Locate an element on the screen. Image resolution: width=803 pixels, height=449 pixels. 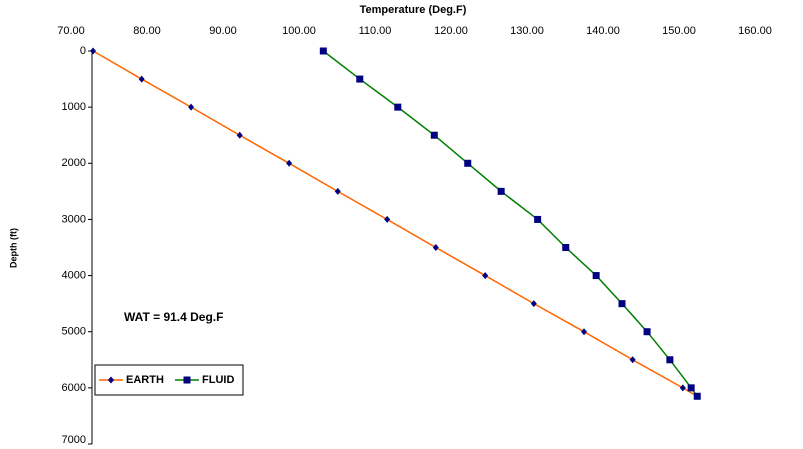
y-tick-label: 6000 is located at coordinates (74, 388).